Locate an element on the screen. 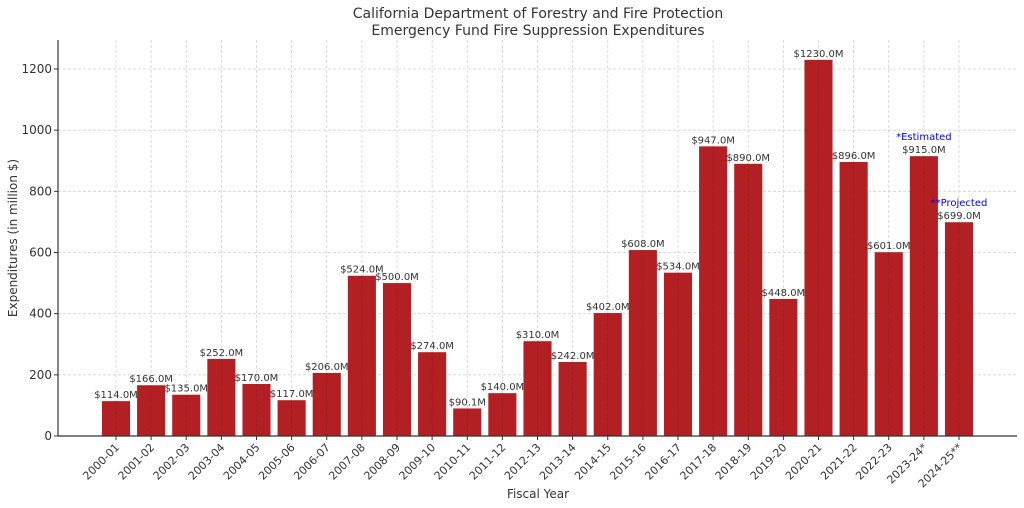 This screenshot has width=1024, height=508. x-tick-label: 2019-20 is located at coordinates (769, 462).